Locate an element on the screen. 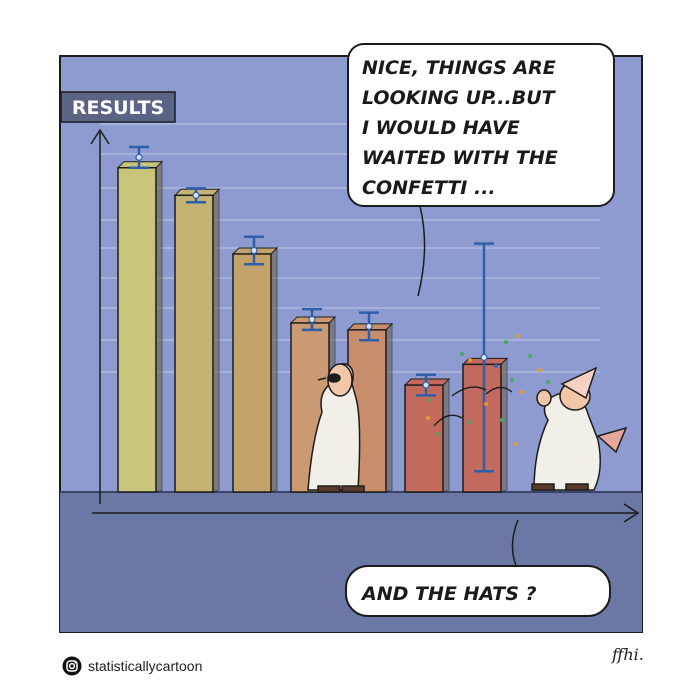  speech-bottom-text: AND THE HATS ? is located at coordinates (448, 594).